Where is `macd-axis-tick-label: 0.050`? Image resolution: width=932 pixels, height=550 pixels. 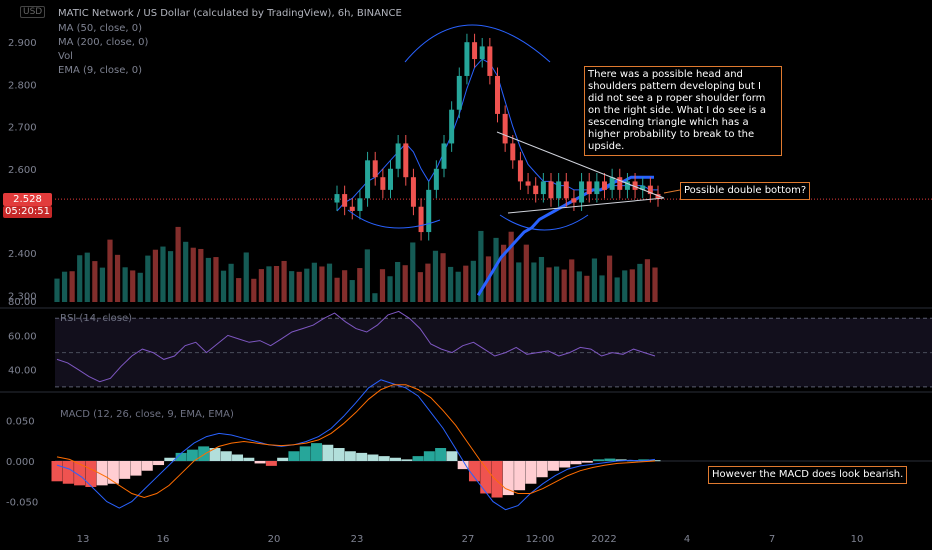 macd-axis-tick-label: 0.050 is located at coordinates (20, 421).